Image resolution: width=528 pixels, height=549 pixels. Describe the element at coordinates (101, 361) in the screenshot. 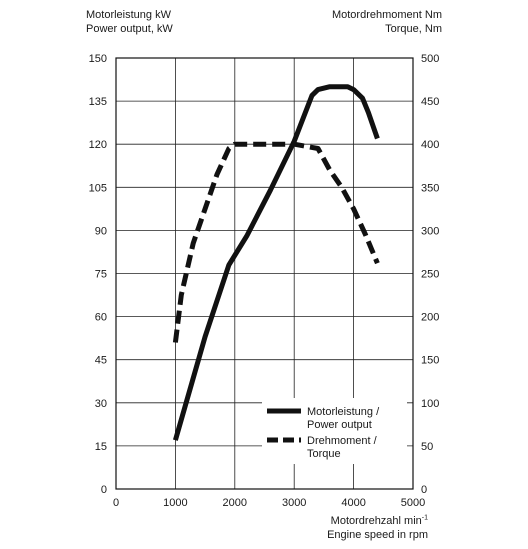

I see `y-left-tick-label: 45` at that location.